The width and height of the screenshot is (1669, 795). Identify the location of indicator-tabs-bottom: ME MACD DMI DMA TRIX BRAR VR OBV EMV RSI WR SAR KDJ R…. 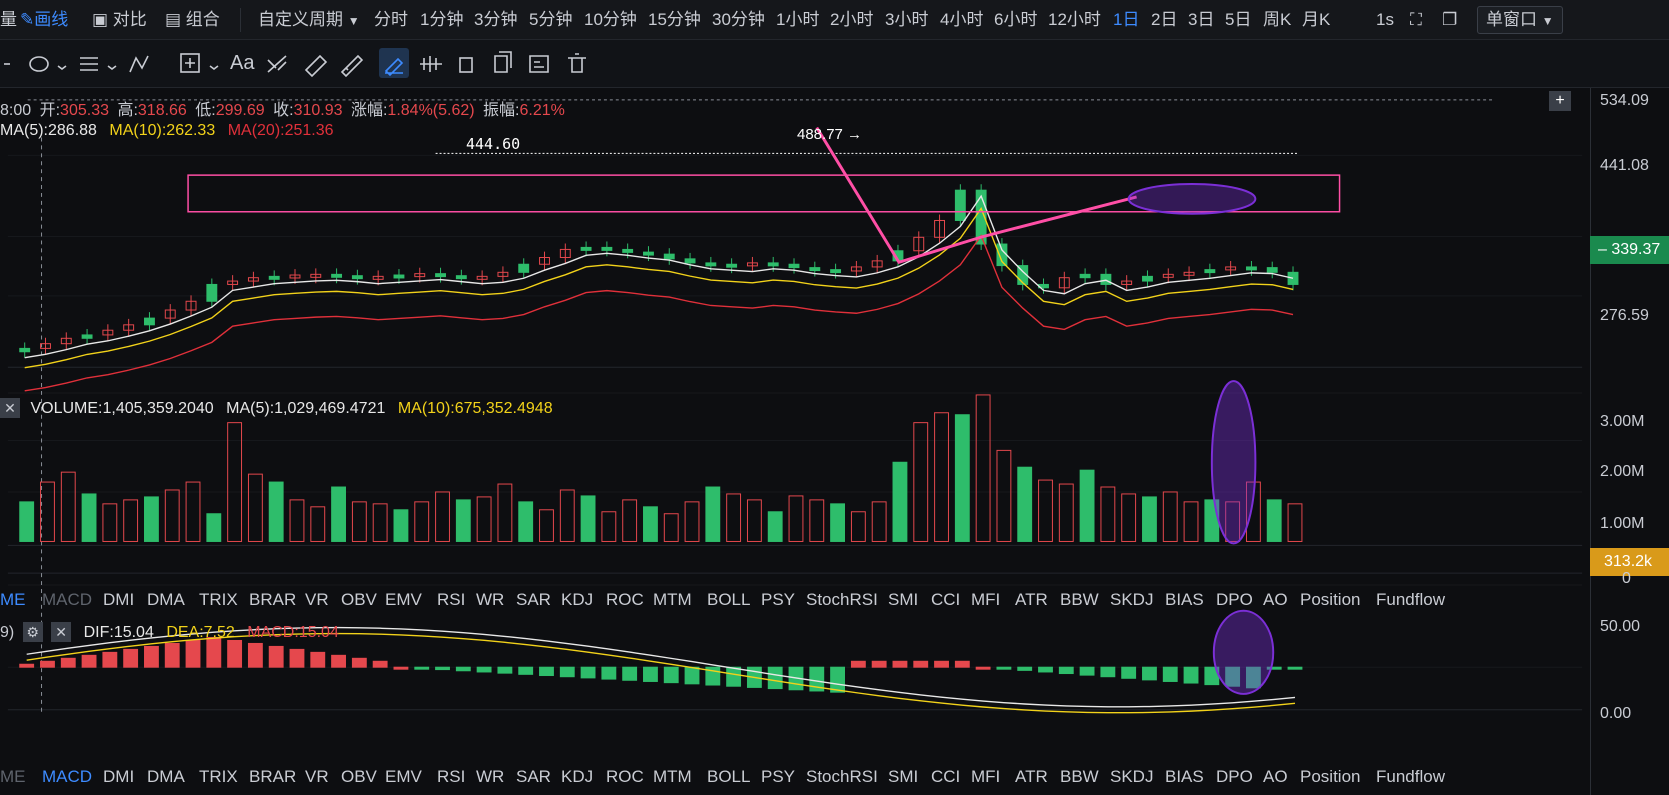
(795, 779).